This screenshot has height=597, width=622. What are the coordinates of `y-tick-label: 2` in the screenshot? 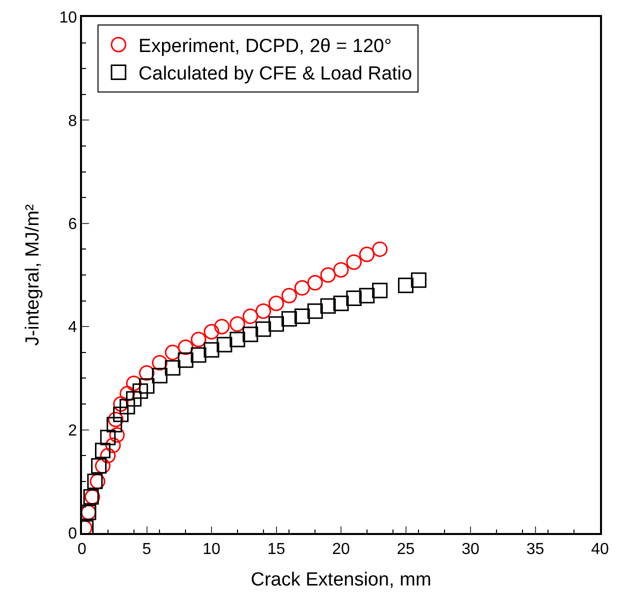 It's located at (73, 431).